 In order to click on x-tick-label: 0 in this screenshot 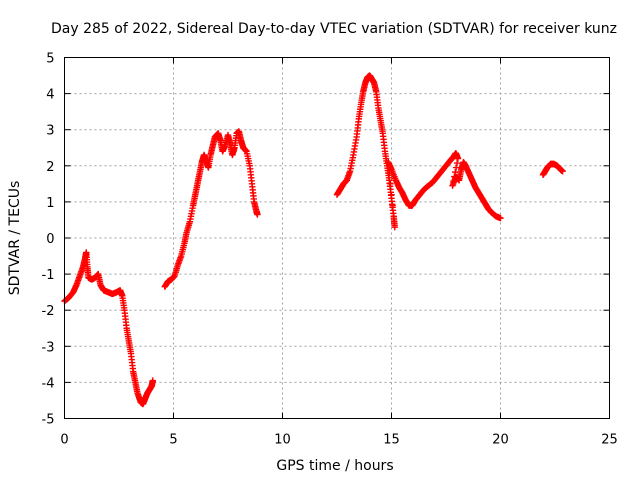, I will do `click(64, 440)`.